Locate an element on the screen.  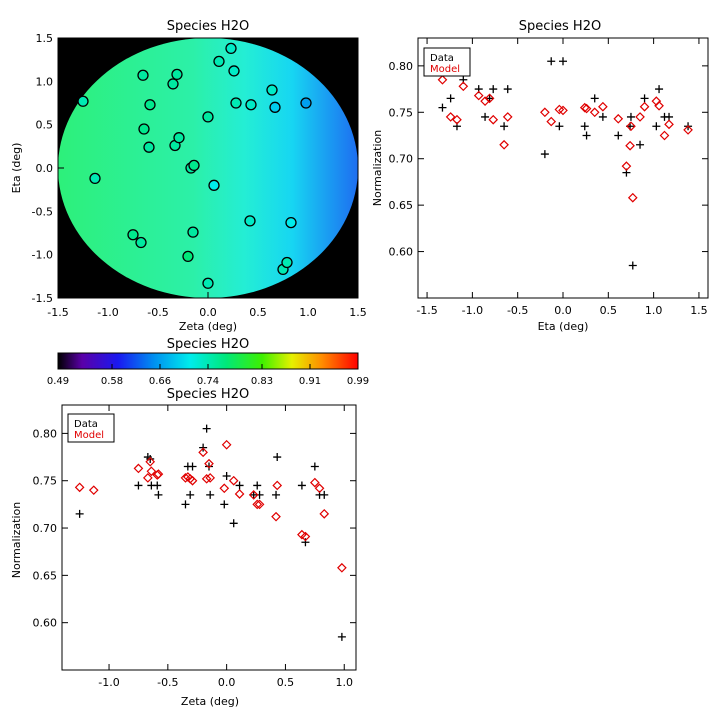
colorbar: Species H2O 0.49 0.58 0.66 0.74 0.83 0.91 0.99 is located at coordinates (208, 362).